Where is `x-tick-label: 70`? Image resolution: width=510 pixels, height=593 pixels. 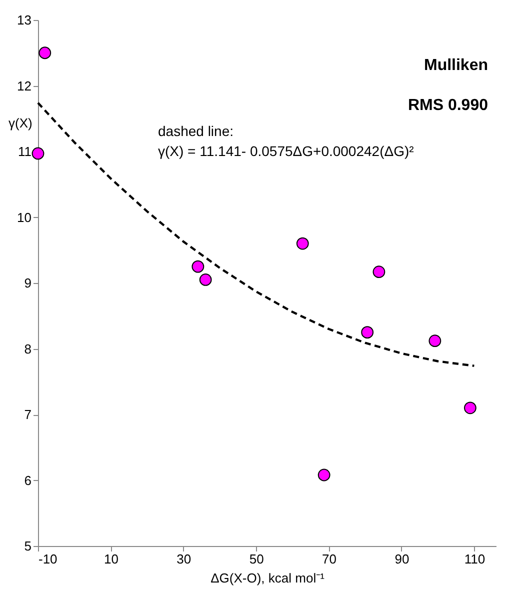 x-tick-label: 70 is located at coordinates (329, 559).